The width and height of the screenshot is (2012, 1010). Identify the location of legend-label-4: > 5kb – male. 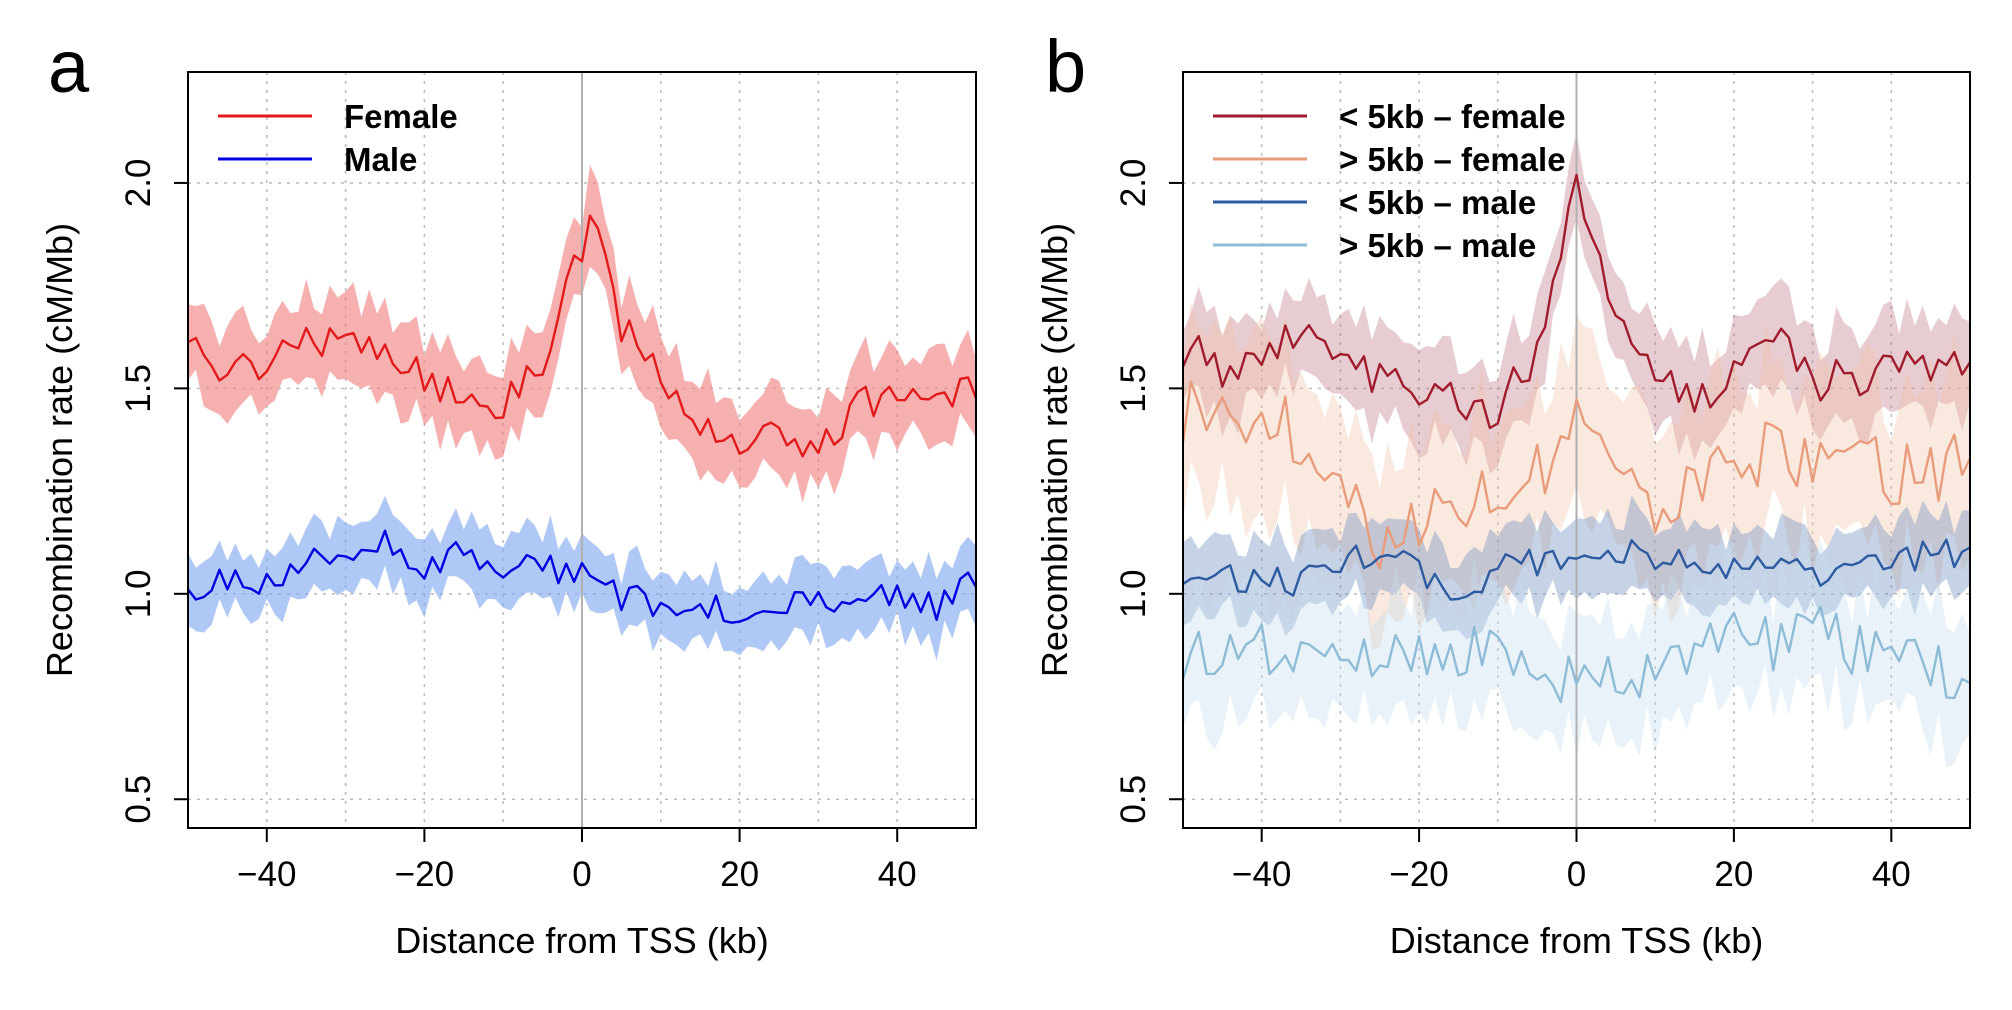
(1437, 245).